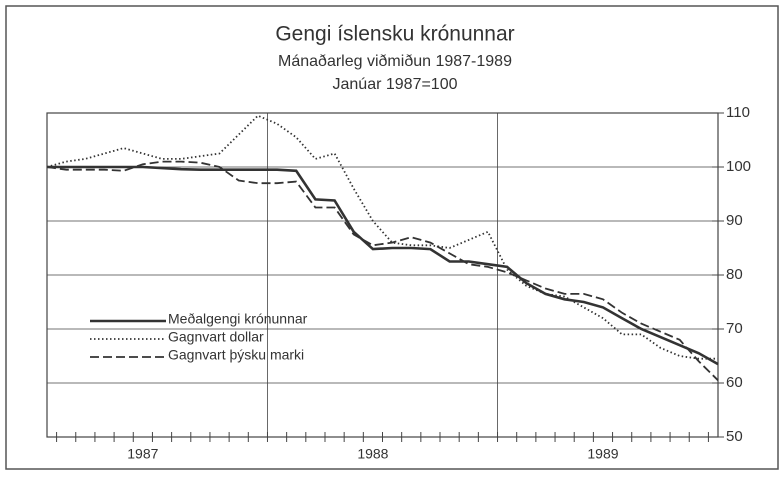 This screenshot has width=784, height=480. Describe the element at coordinates (734, 220) in the screenshot. I see `y-tick-label: 90` at that location.